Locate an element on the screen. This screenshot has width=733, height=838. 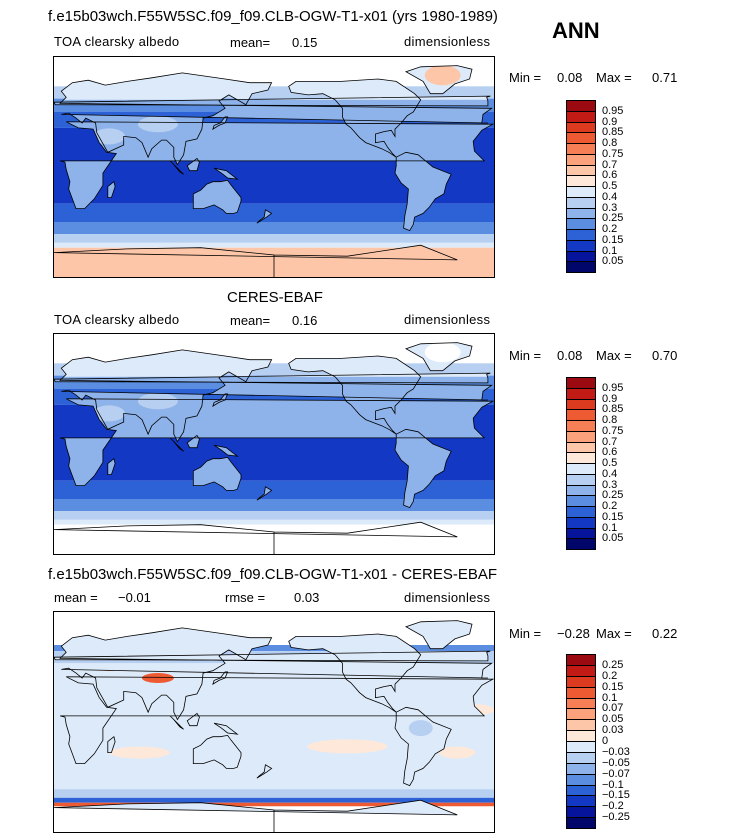
colorbar-tick-label: 0.03 is located at coordinates (613, 730).